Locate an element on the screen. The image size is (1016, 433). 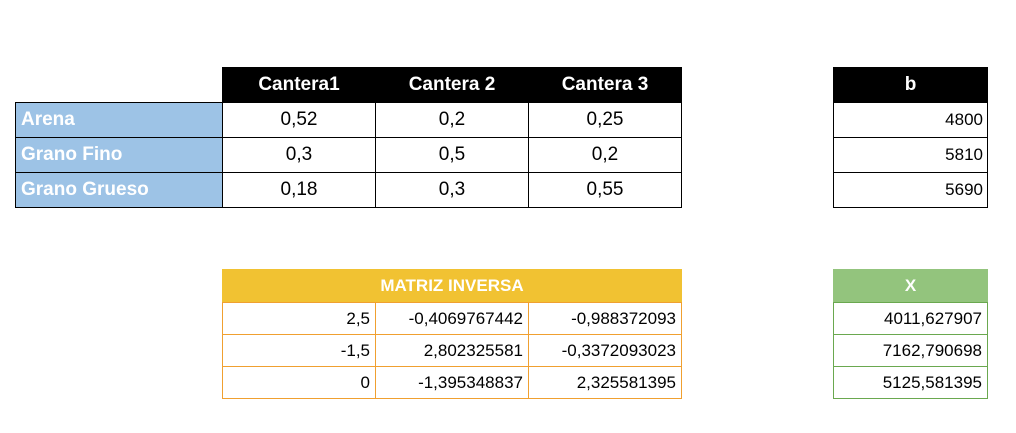
inverse-cell: 2,802325581 is located at coordinates (452, 350).